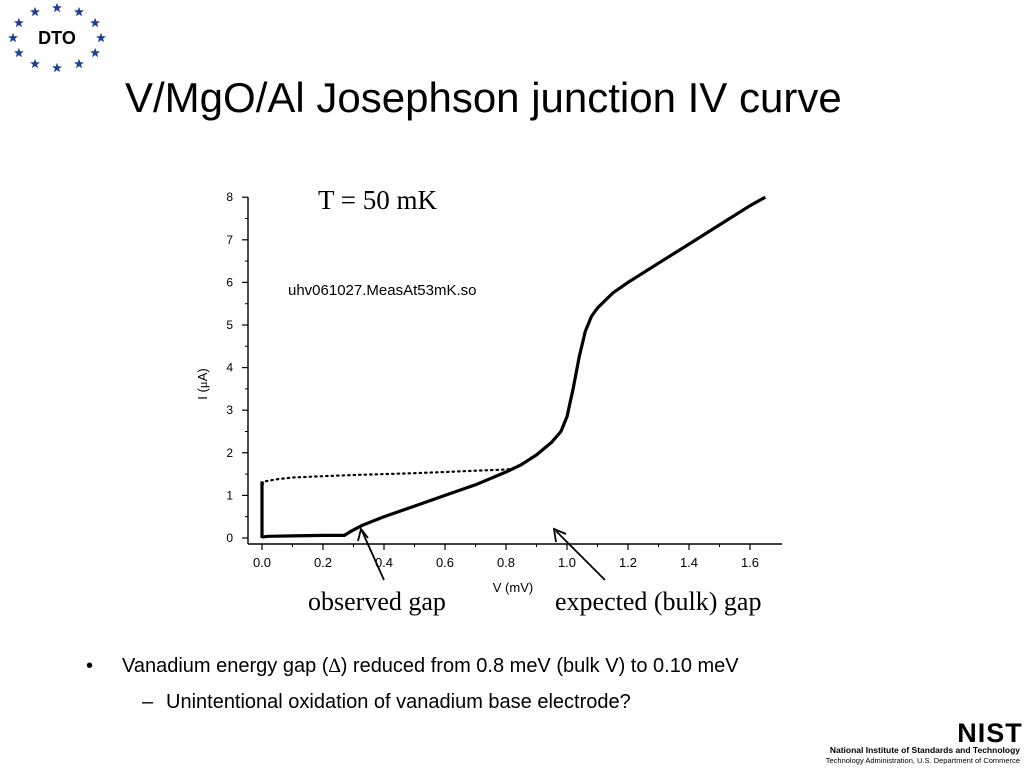 This screenshot has height=768, width=1024. I want to click on temperature-label: T = 50 mK, so click(377, 200).